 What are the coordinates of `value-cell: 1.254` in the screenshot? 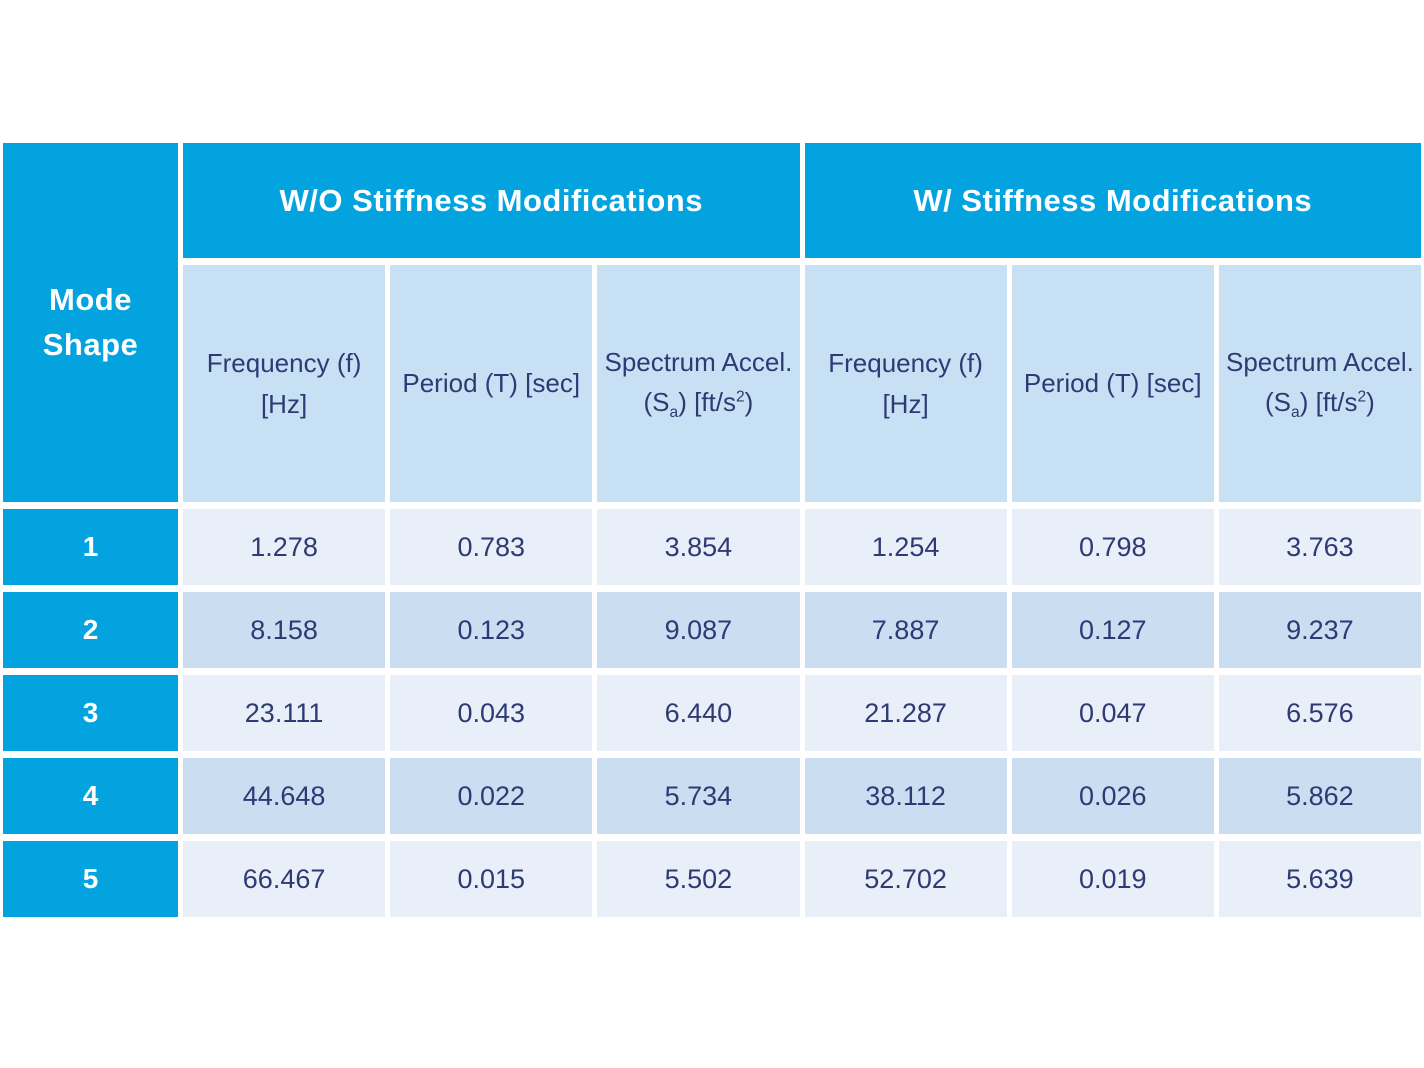 It's located at (905, 547).